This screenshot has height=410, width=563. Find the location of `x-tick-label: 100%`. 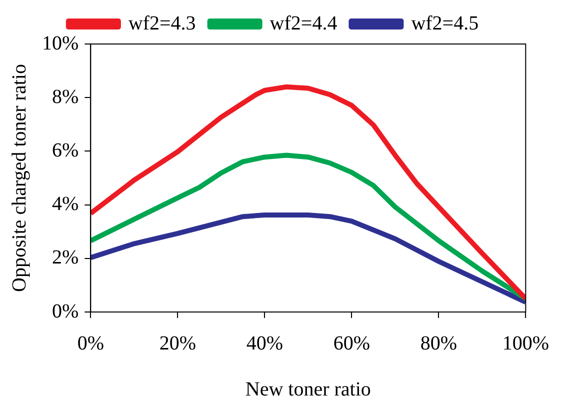

x-tick-label: 100% is located at coordinates (526, 343).